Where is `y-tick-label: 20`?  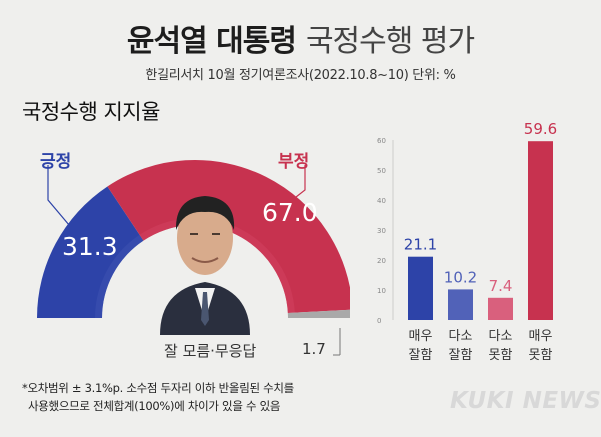 y-tick-label: 20 is located at coordinates (381, 261).